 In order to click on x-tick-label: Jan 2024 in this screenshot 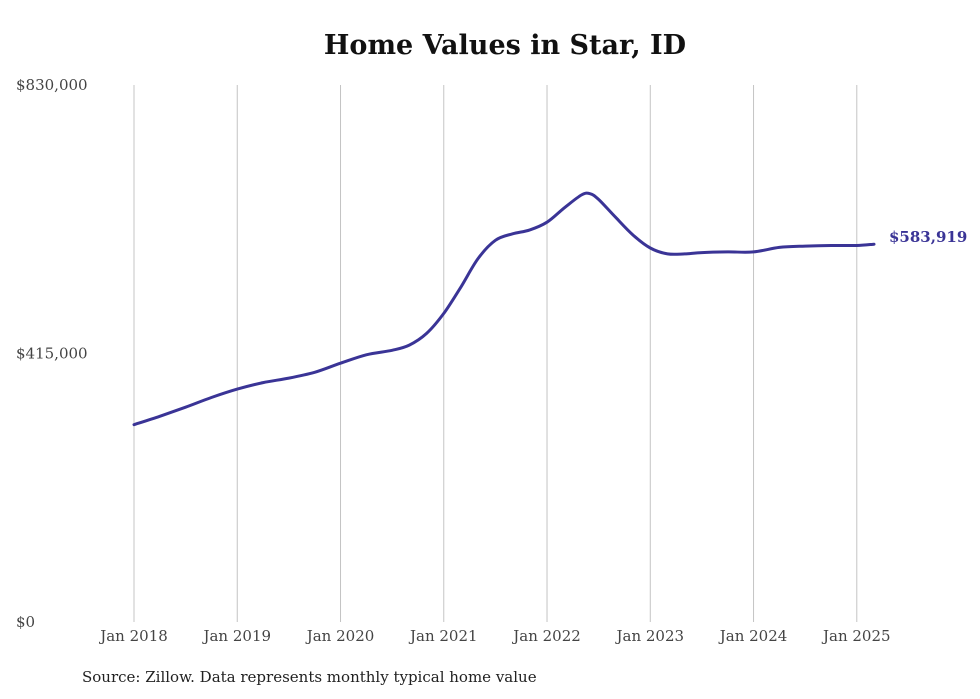, I will do `click(753, 636)`.